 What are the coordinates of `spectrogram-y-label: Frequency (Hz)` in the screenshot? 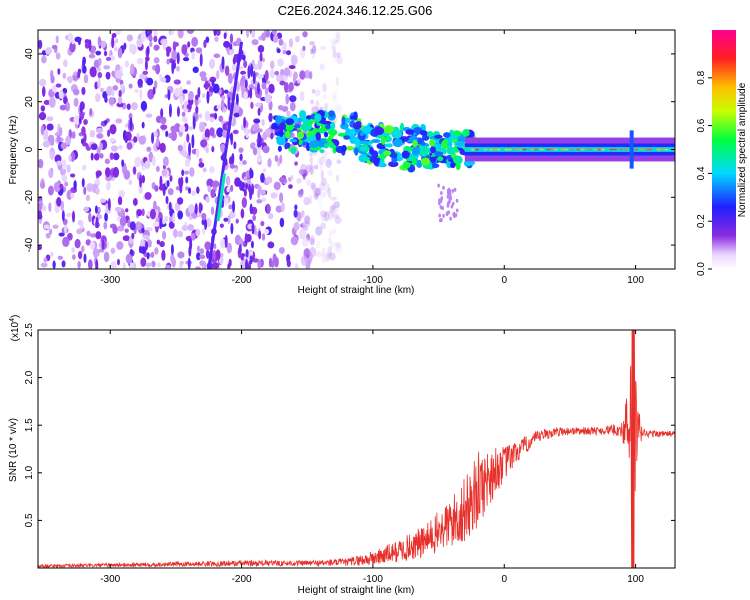 It's located at (13, 150).